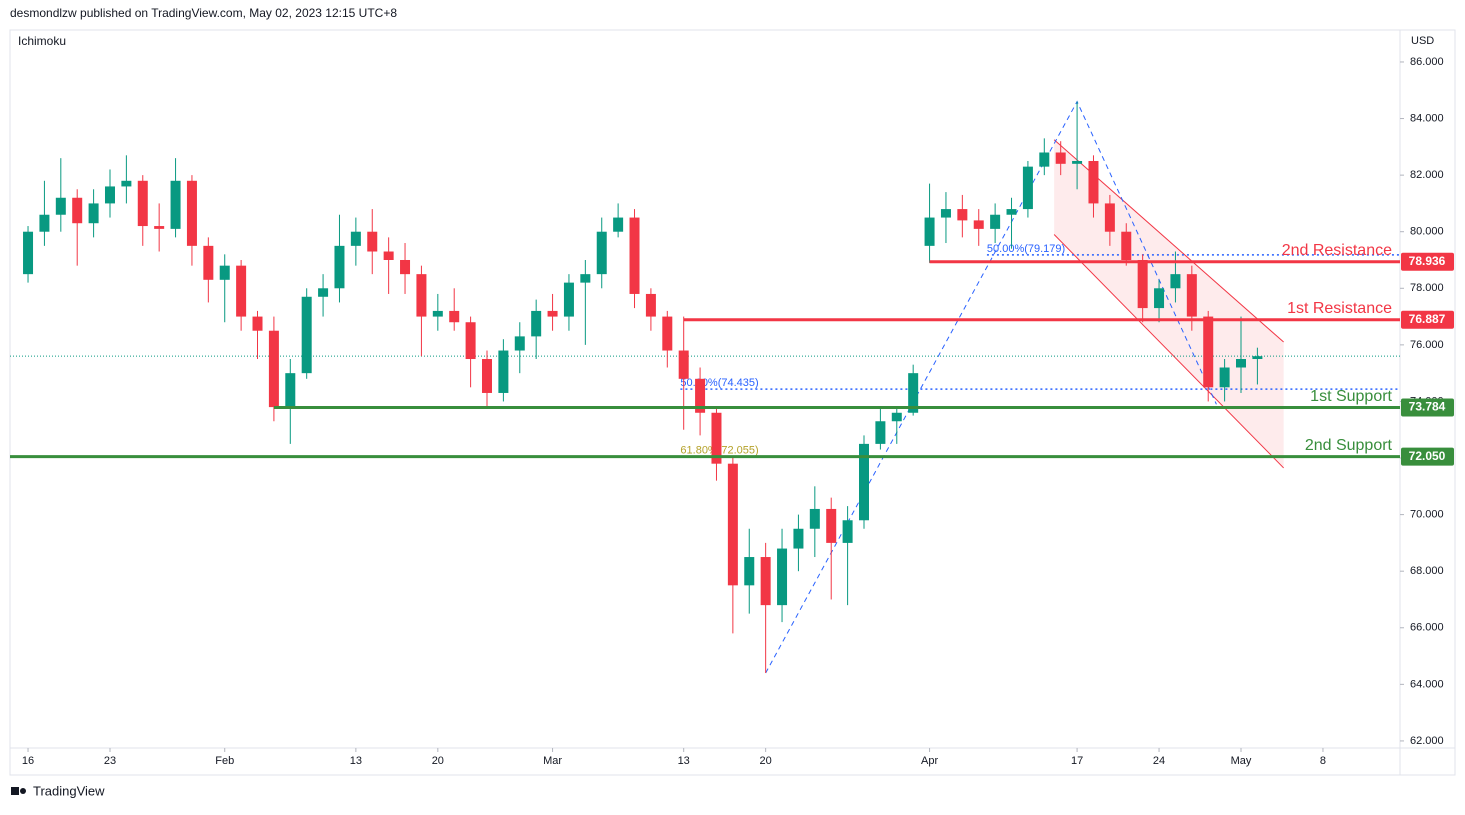  I want to click on fib-label: 50.00%(74.435), so click(719, 383).